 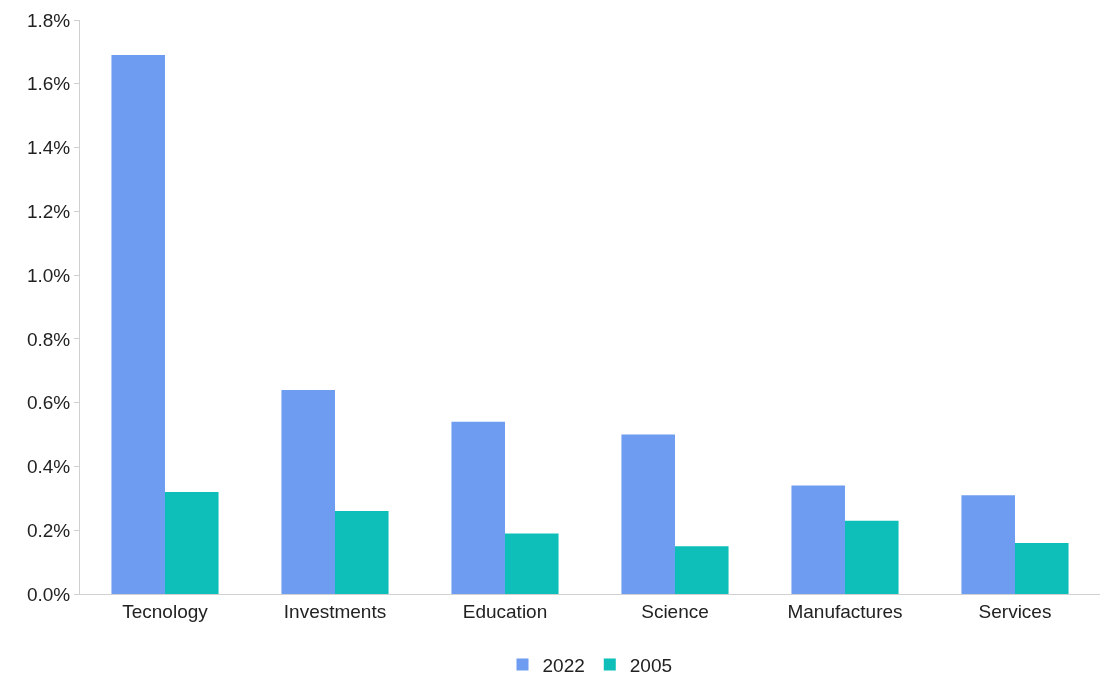 I want to click on x-tick-label: Investments, so click(x=335, y=611).